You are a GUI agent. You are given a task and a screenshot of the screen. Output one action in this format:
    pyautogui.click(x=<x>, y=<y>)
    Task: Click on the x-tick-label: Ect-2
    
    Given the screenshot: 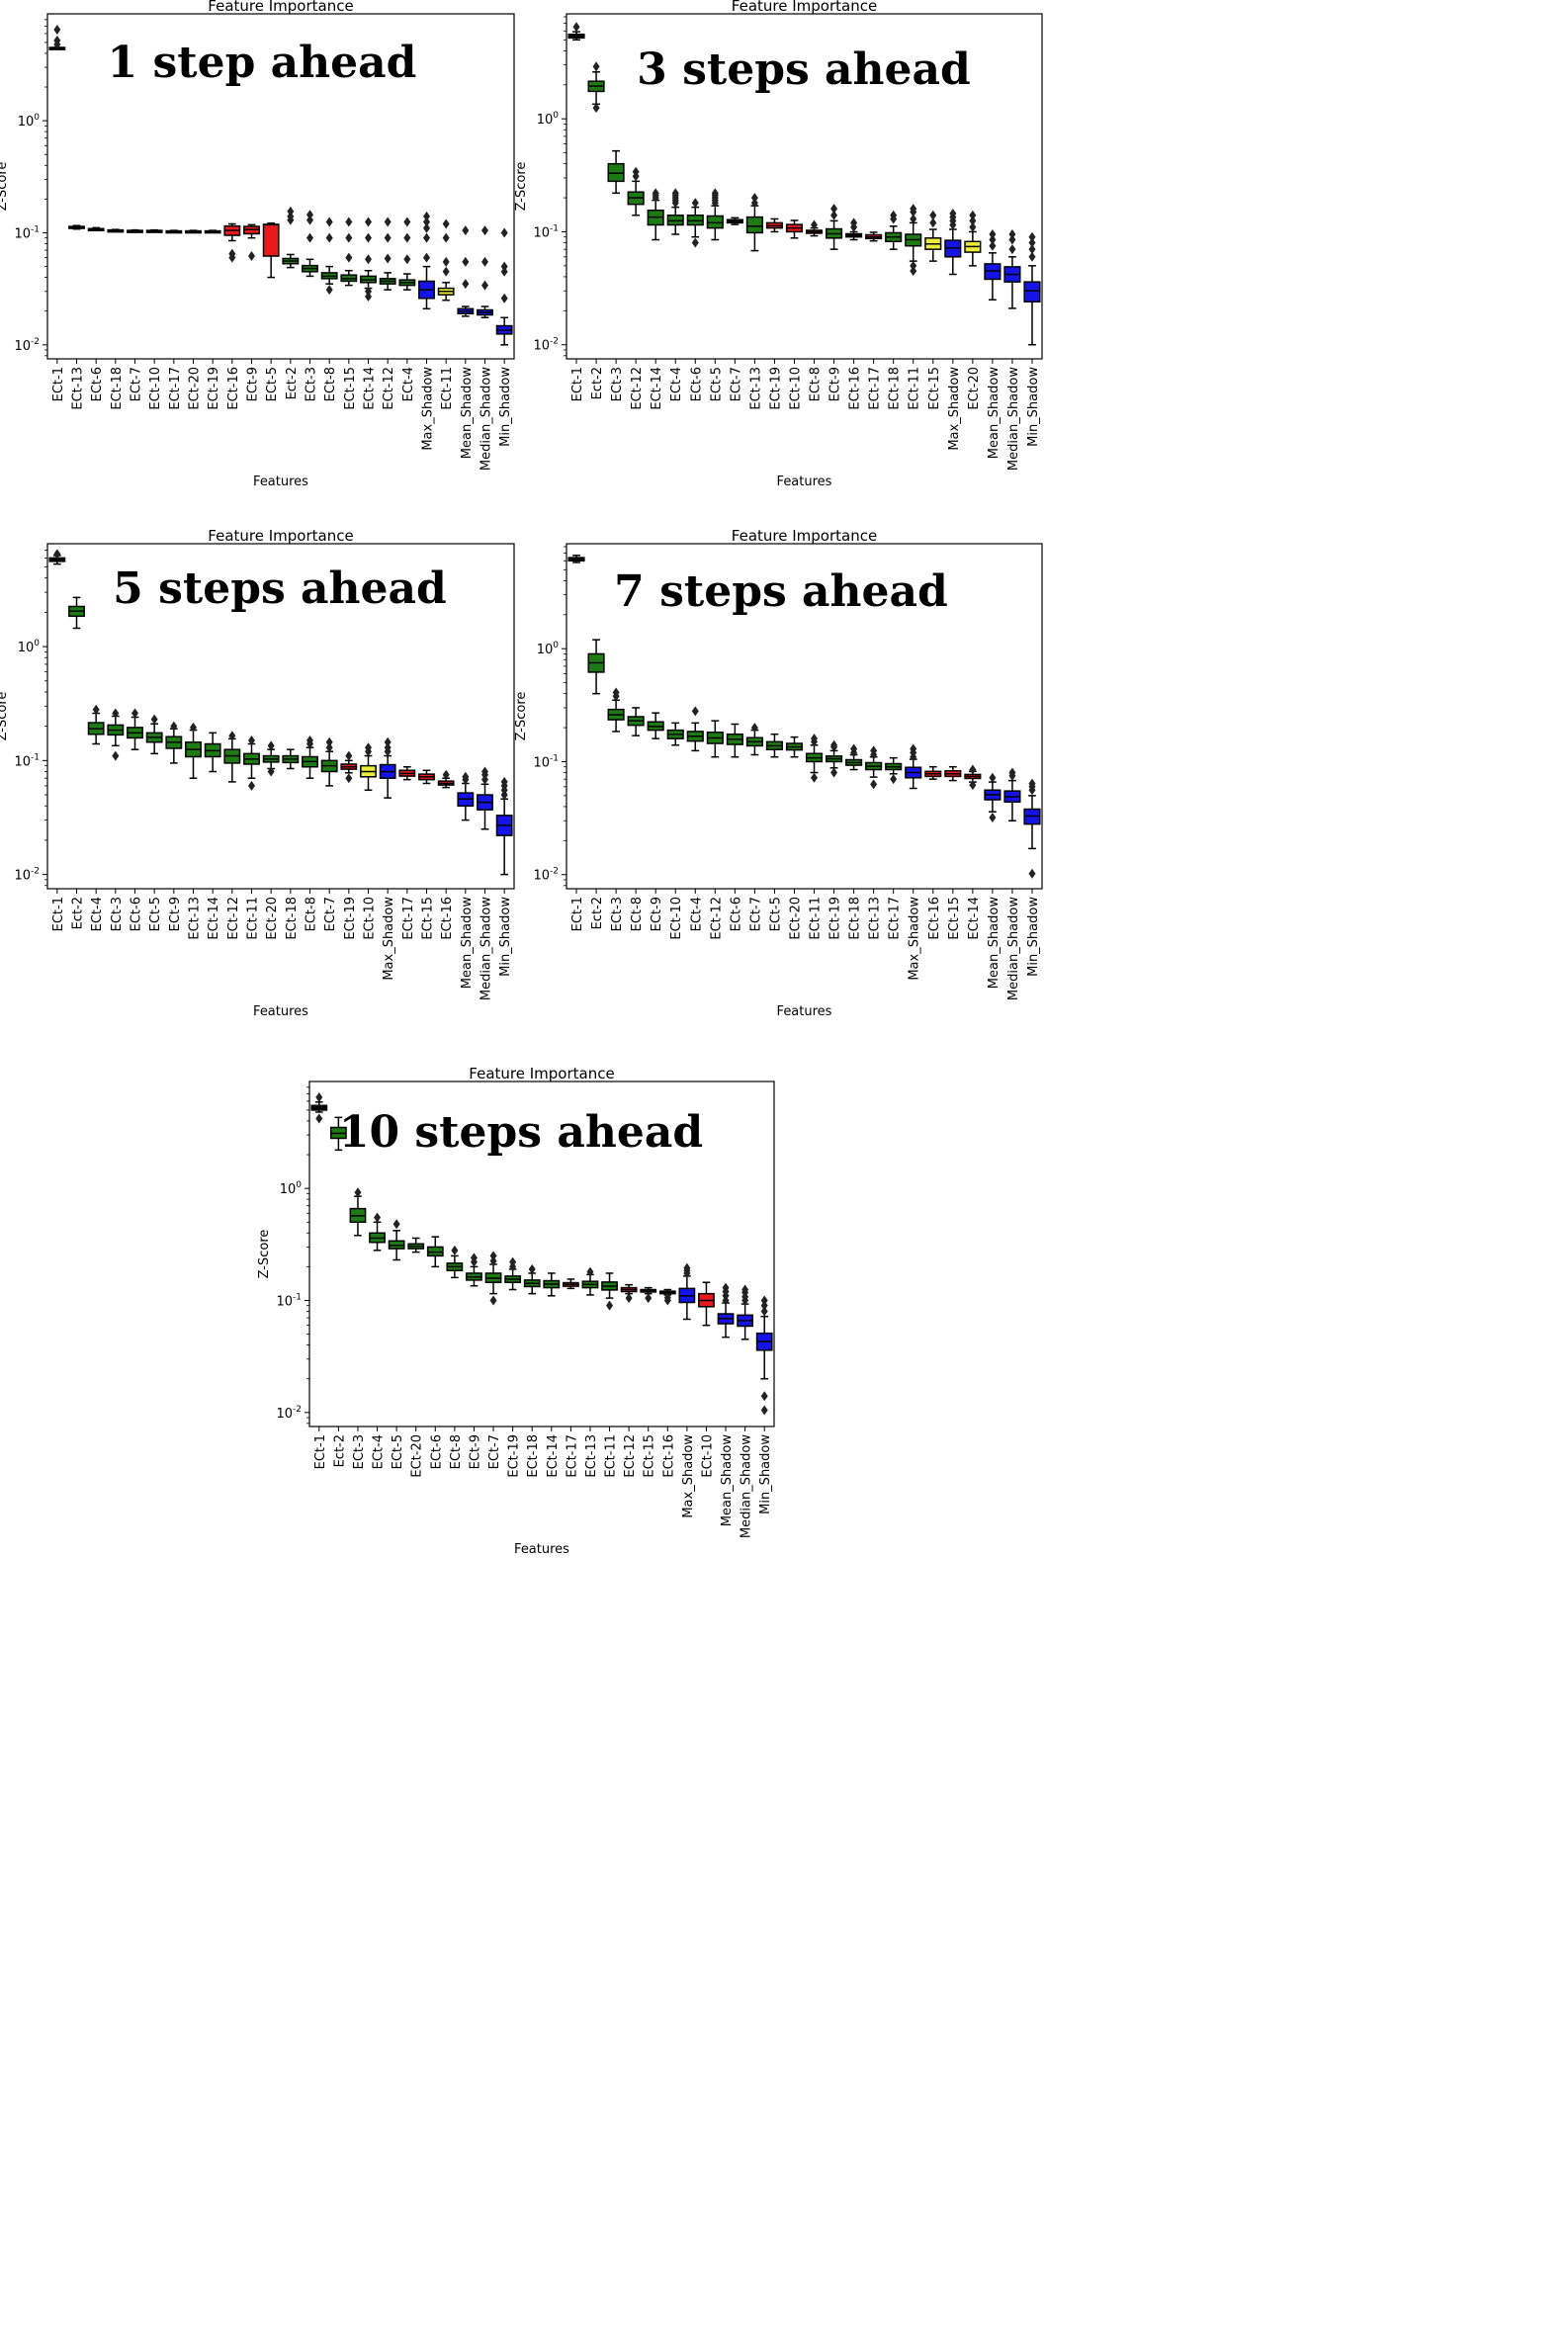 What is the action you would take?
    pyautogui.click(x=598, y=913)
    